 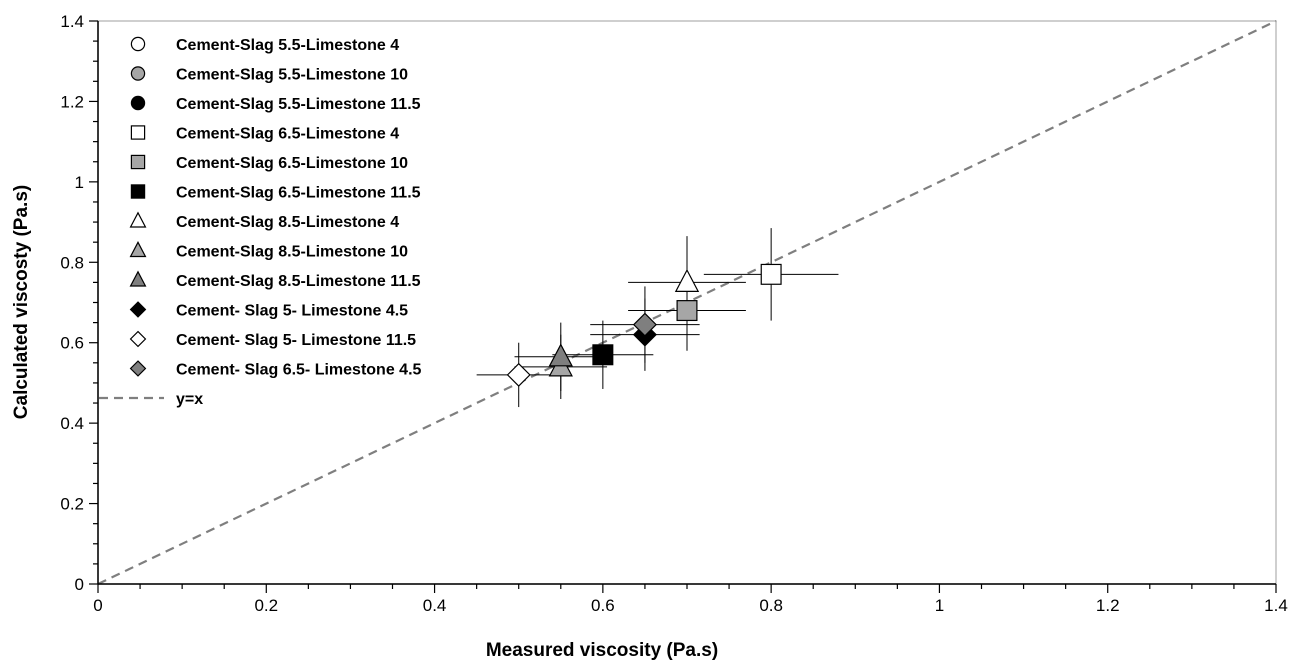 What do you see at coordinates (72, 21) in the screenshot?
I see `y-tick-label: 1.4` at bounding box center [72, 21].